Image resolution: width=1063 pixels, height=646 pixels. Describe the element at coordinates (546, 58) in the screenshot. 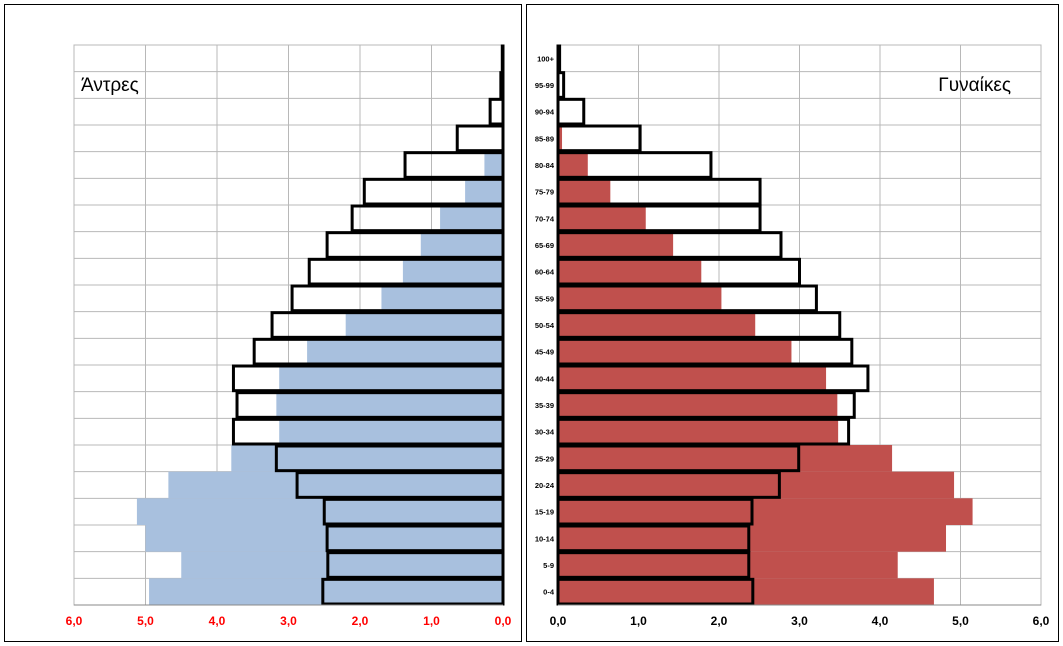

I see `category-label: 100+` at that location.